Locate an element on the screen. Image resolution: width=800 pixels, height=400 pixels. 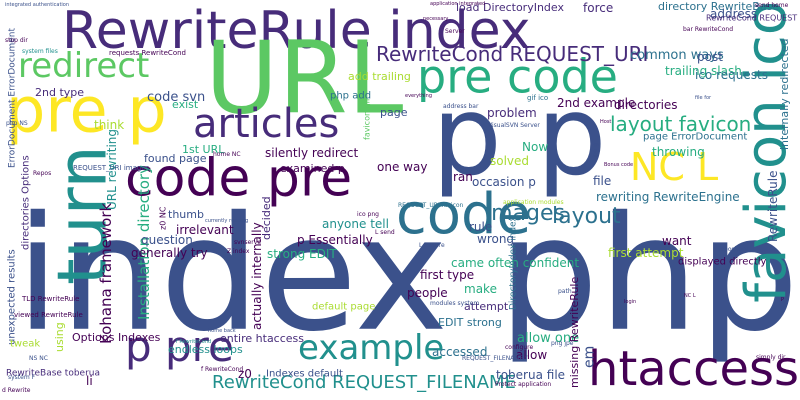
word-rewritecond-request: RewriteCond REQUEST is located at coordinates (751, 18).